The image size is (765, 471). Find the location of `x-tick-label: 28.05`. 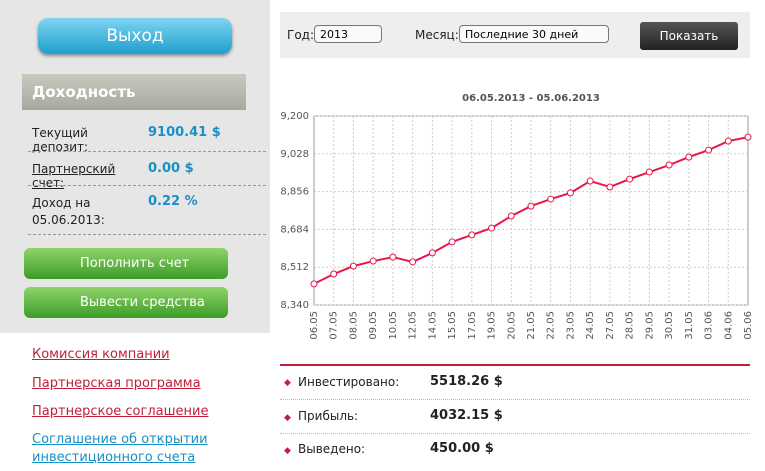

x-tick-label: 28.05 is located at coordinates (630, 325).